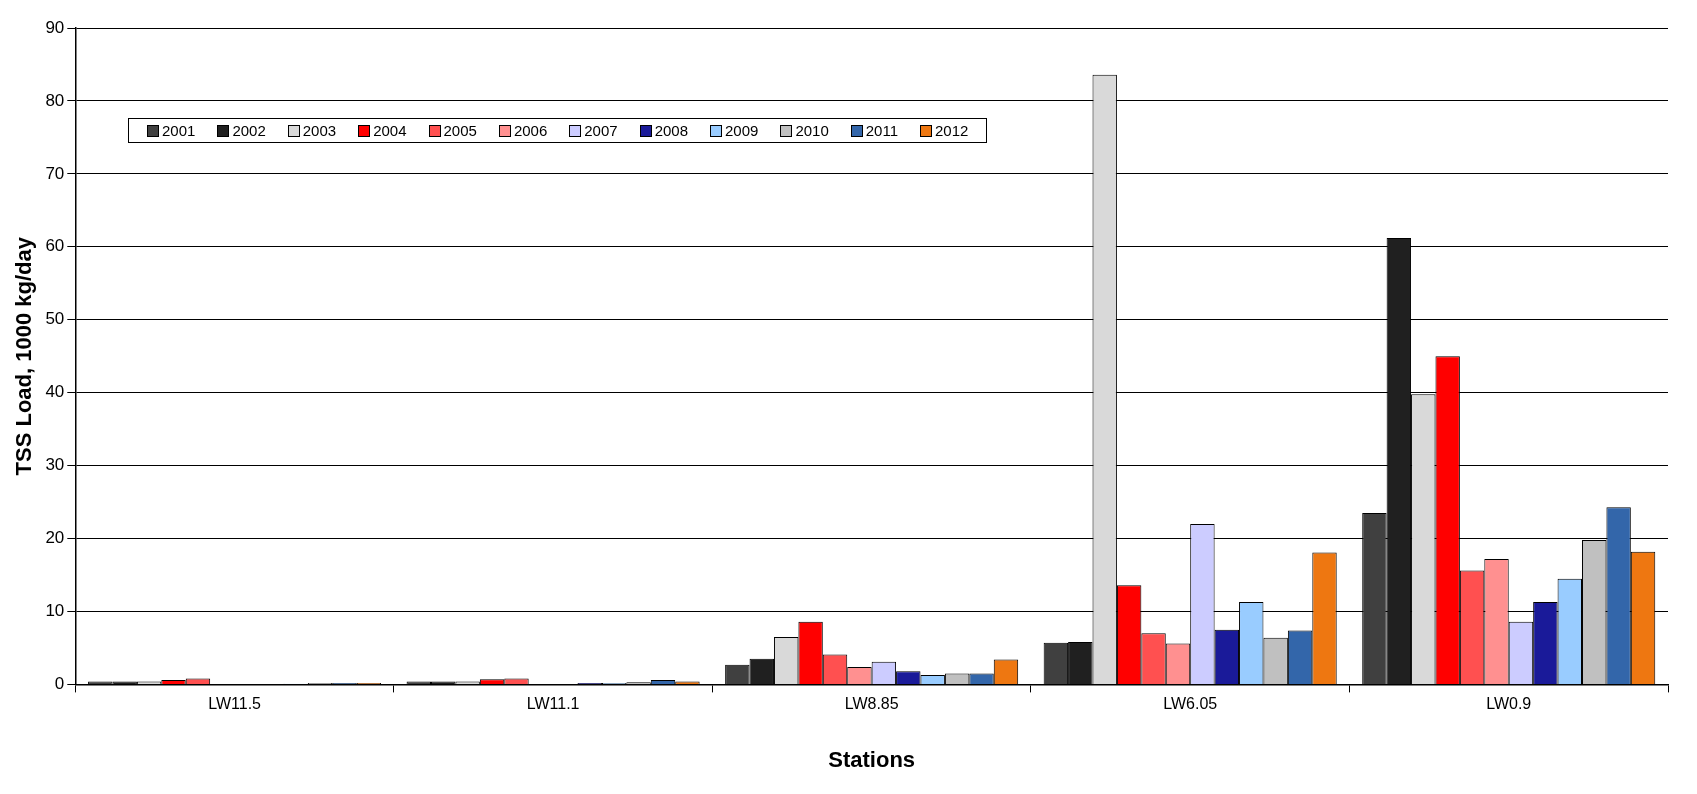 This screenshot has height=794, width=1697. I want to click on x-tick-label: LW11.5, so click(235, 704).